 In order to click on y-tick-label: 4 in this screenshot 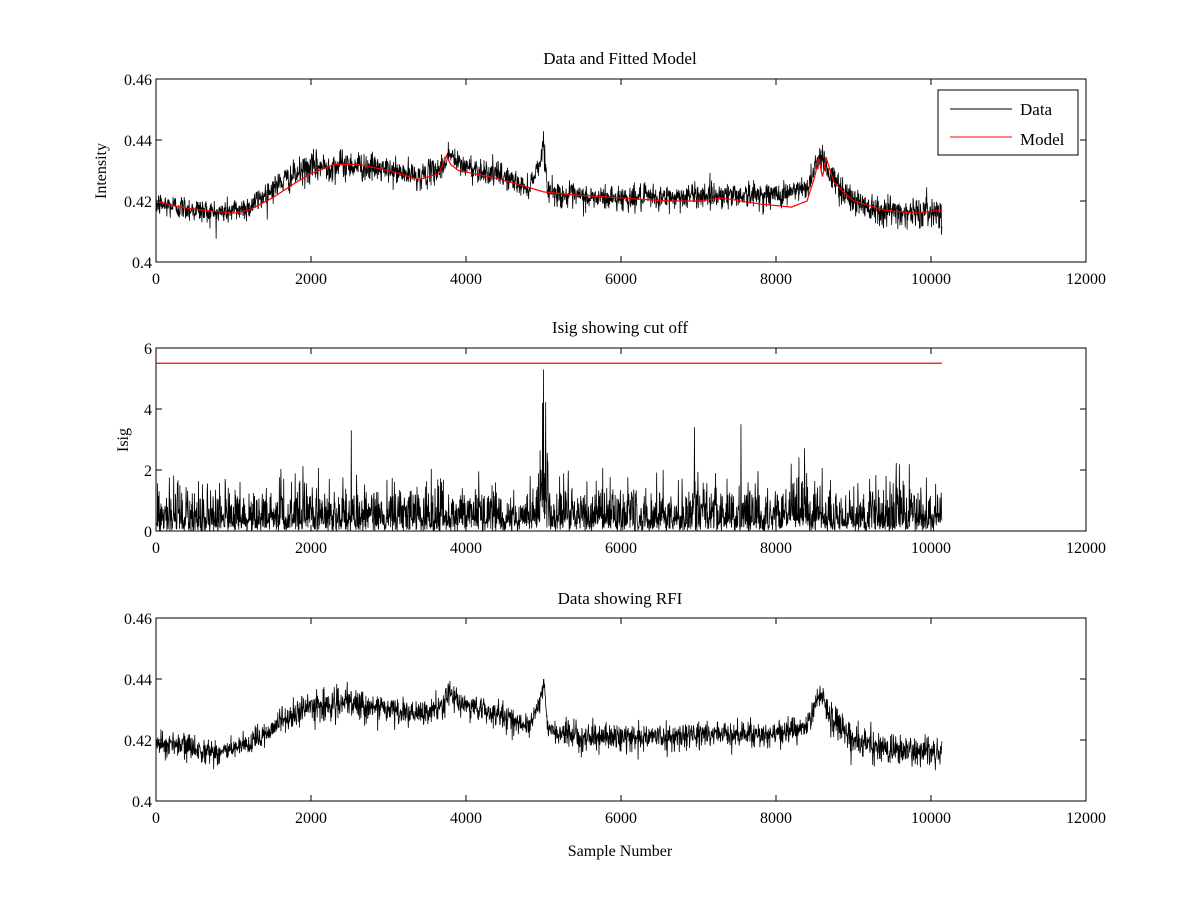, I will do `click(148, 410)`.